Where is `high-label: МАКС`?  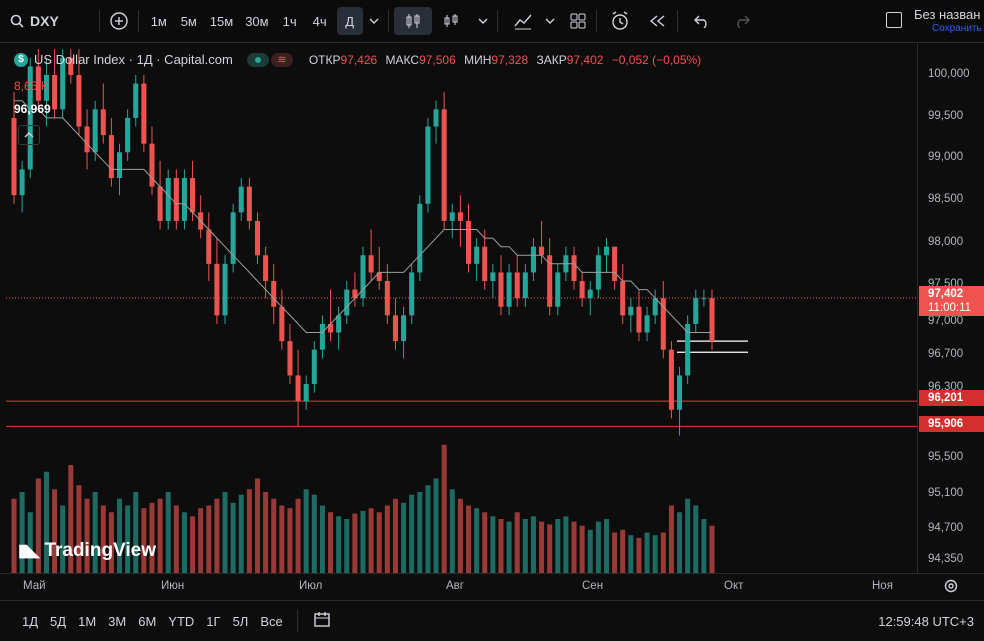 high-label: МАКС is located at coordinates (402, 59).